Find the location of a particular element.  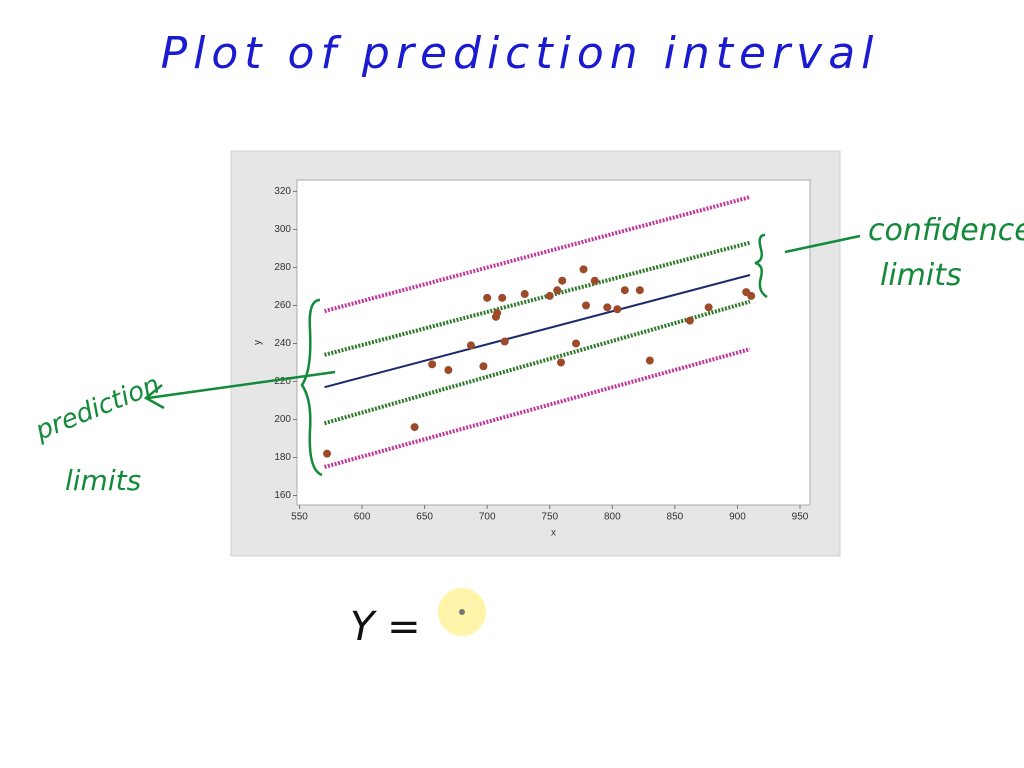

x-tick-label: 600 is located at coordinates (362, 517).